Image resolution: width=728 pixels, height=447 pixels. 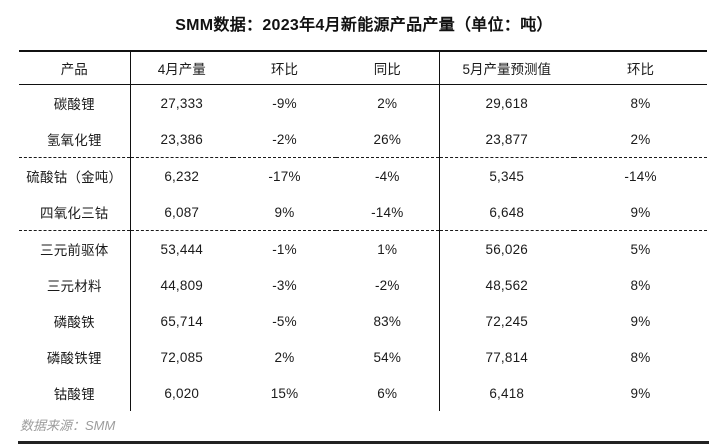 What do you see at coordinates (75, 248) in the screenshot?
I see `cell-product: 三元前驱体` at bounding box center [75, 248].